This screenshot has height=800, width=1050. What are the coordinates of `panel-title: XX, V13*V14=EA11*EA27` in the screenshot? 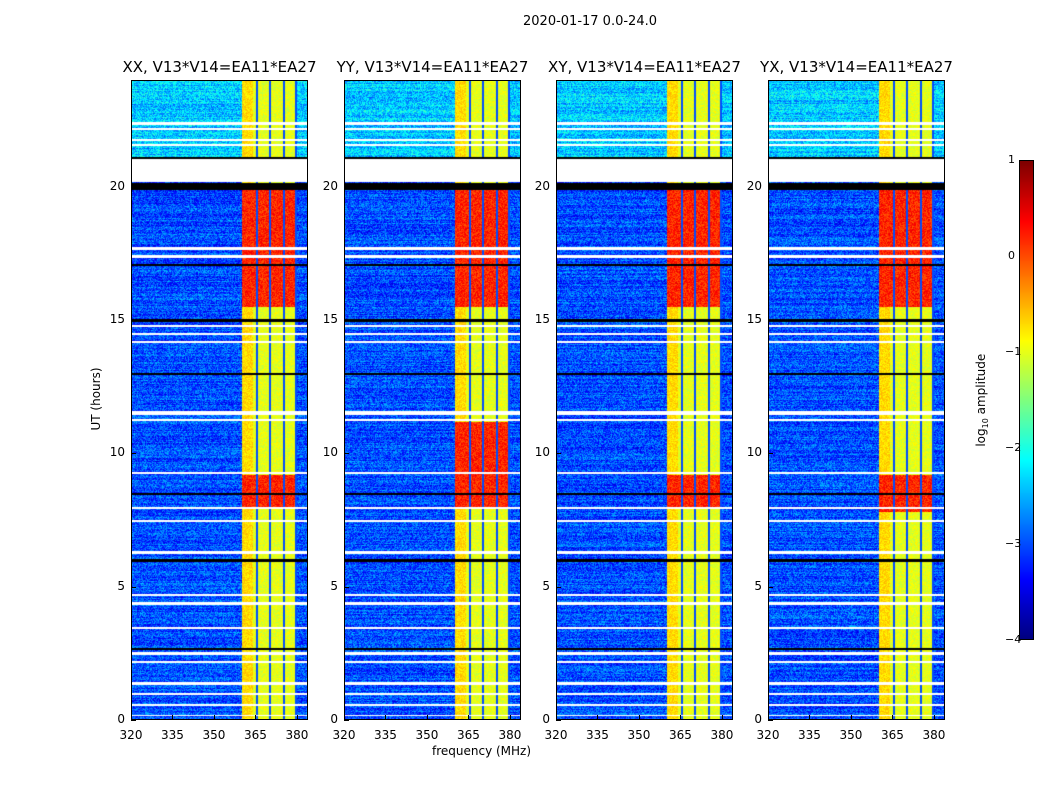 It's located at (219, 67).